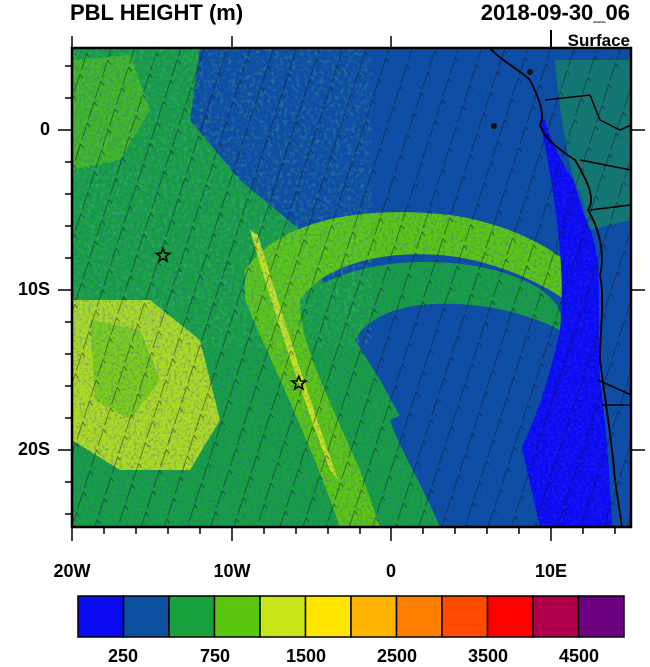 The width and height of the screenshot is (650, 667). Describe the element at coordinates (306, 656) in the screenshot. I see `colorbar-label: 1500` at that location.